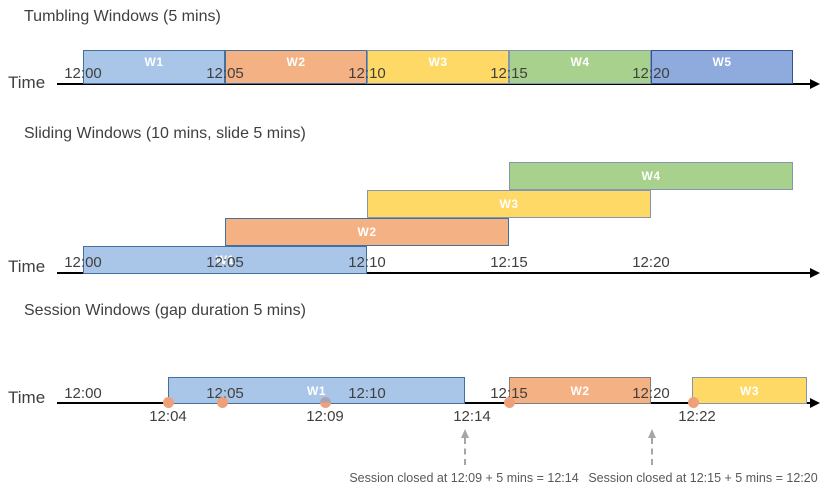  I want to click on session-window-w3: W3, so click(749, 390).